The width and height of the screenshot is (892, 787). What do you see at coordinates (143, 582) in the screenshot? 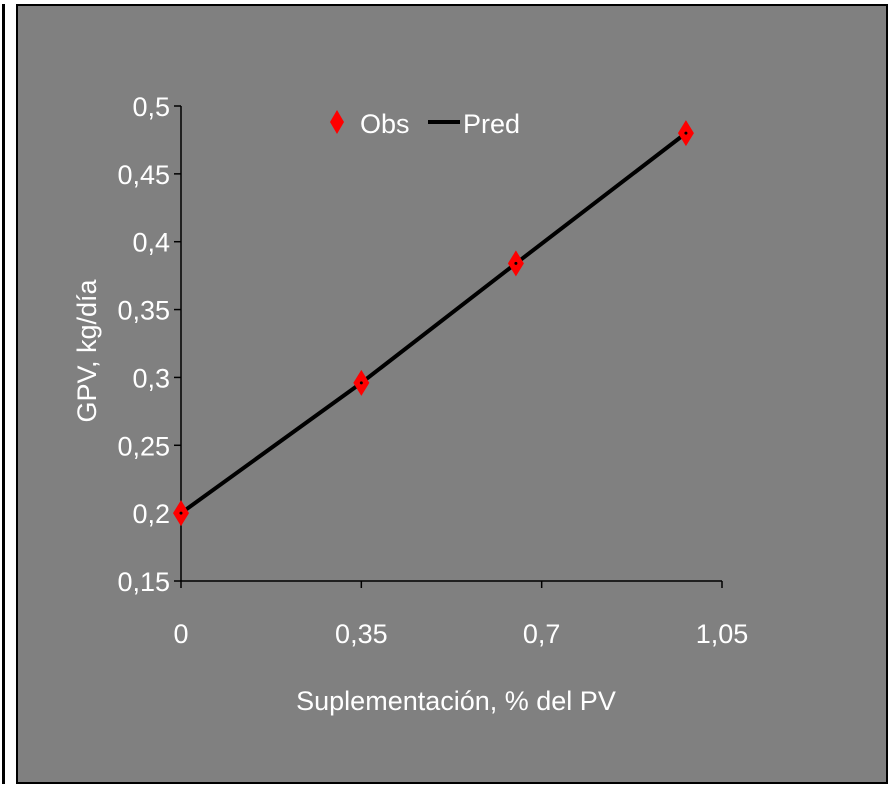
I see `y-tick-label: 0,15` at bounding box center [143, 582].